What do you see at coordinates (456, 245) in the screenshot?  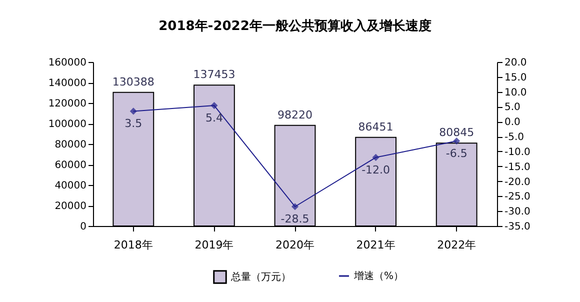 I see `x-tick-label: 2022年` at bounding box center [456, 245].